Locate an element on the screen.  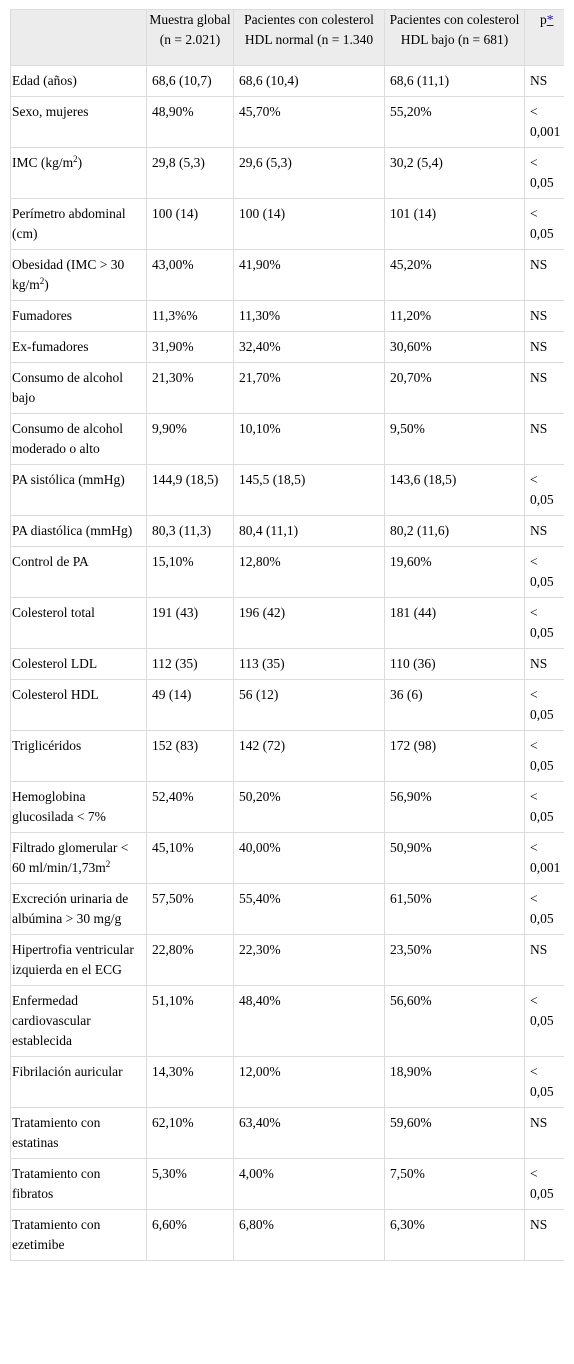
cell-global: 48,90% is located at coordinates (190, 122).